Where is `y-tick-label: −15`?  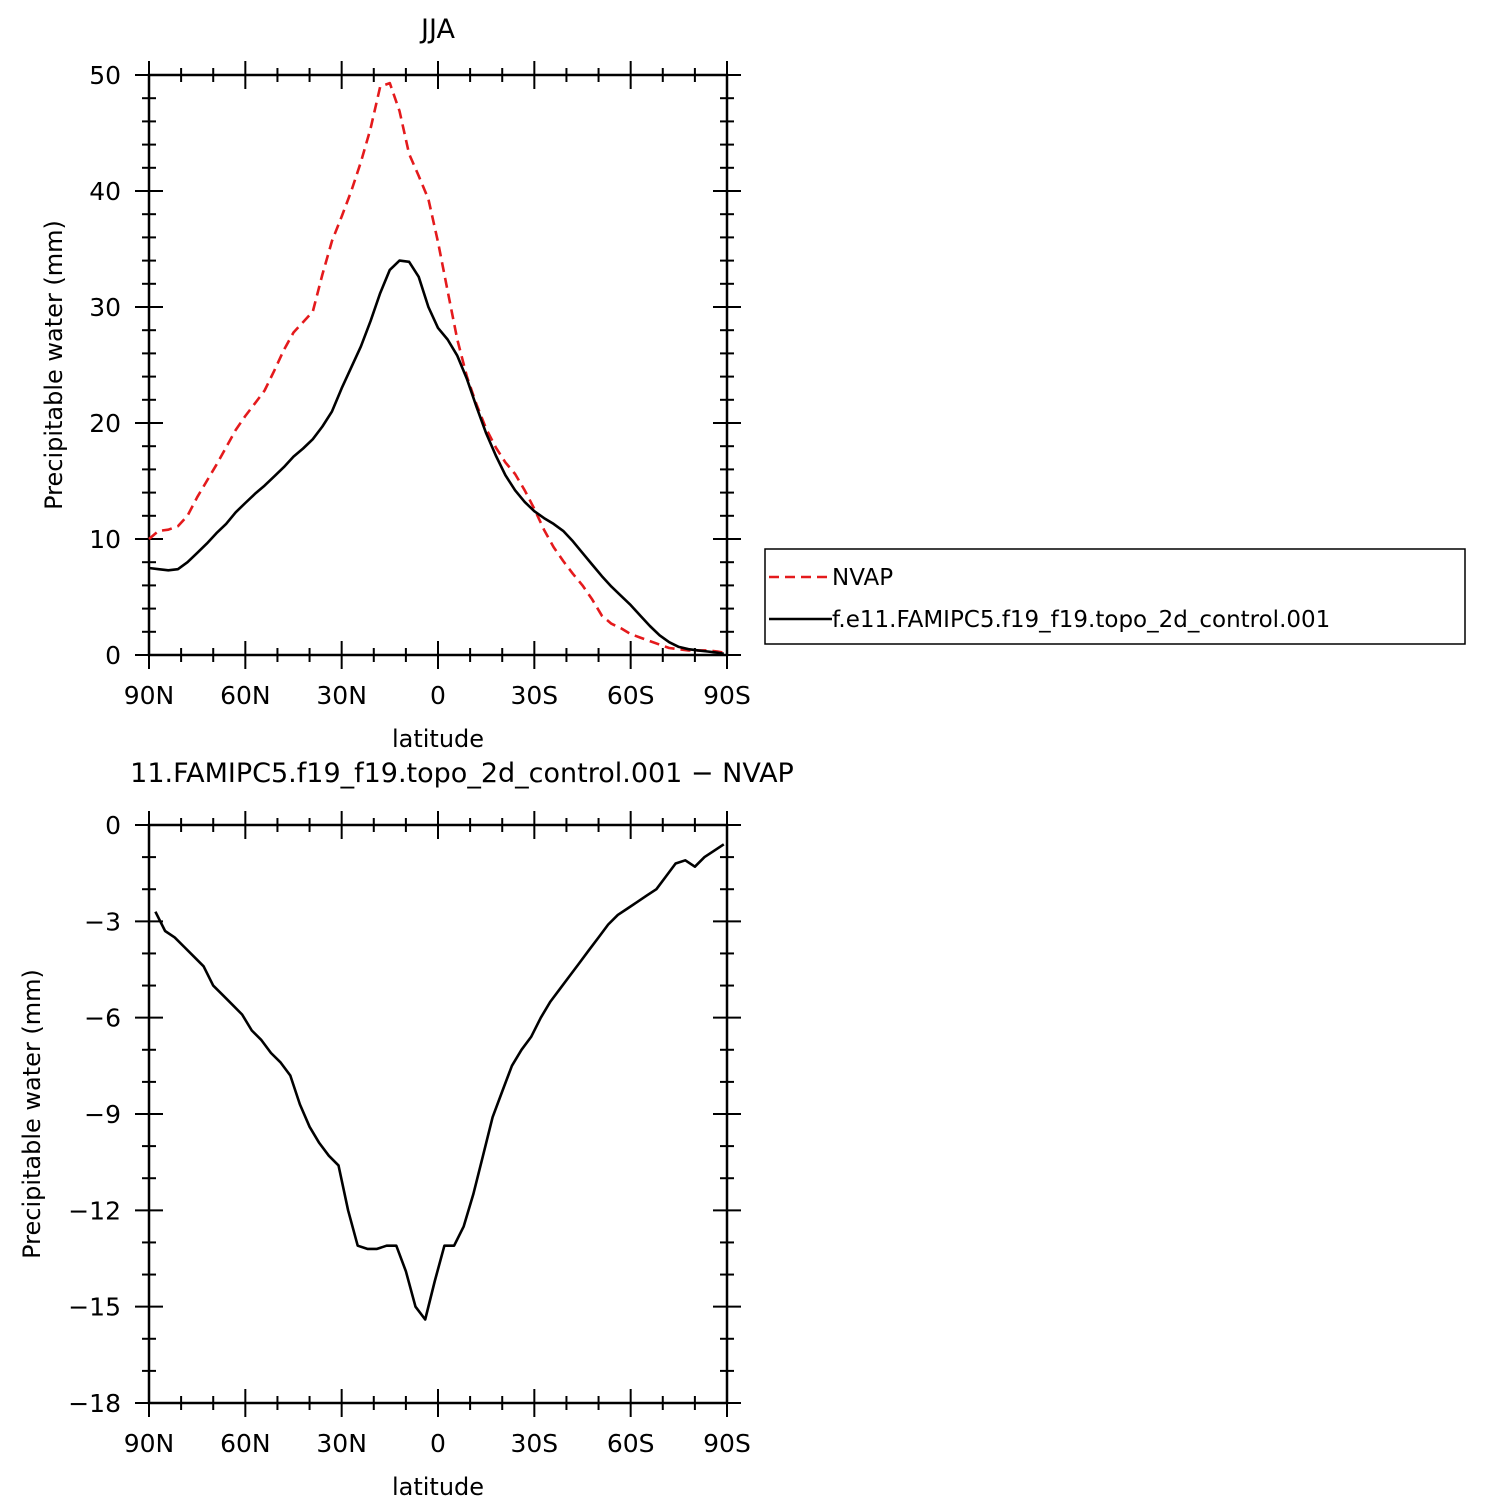 y-tick-label: −15 is located at coordinates (94, 1307).